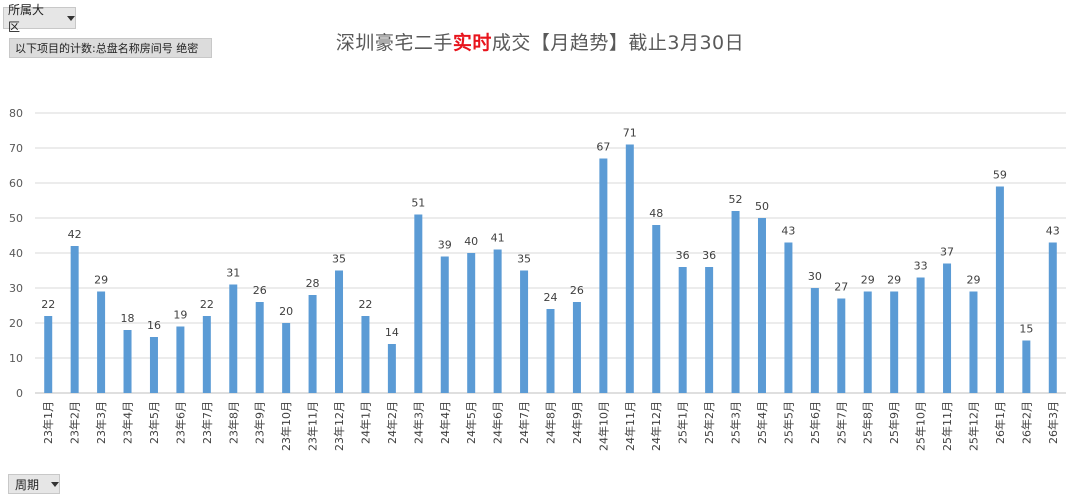  What do you see at coordinates (154, 422) in the screenshot?
I see `x-tick-label: 23年5月` at bounding box center [154, 422].